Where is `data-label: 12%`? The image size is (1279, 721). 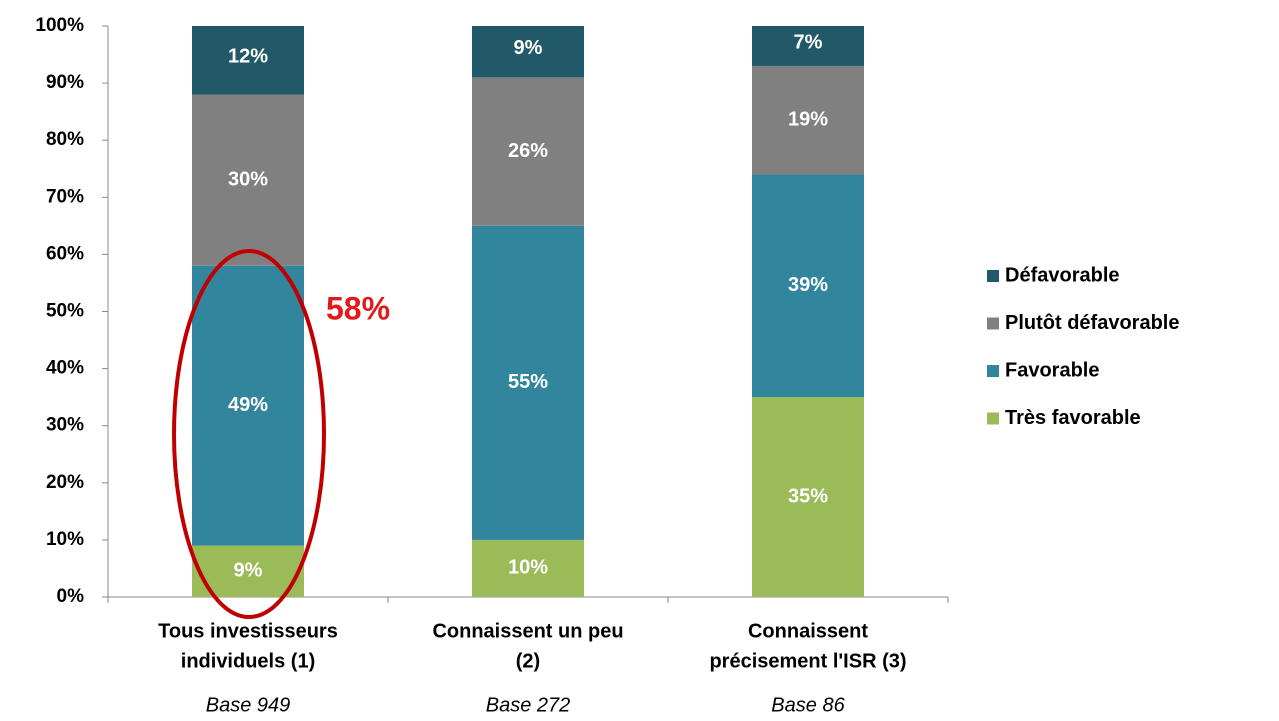 data-label: 12% is located at coordinates (248, 57).